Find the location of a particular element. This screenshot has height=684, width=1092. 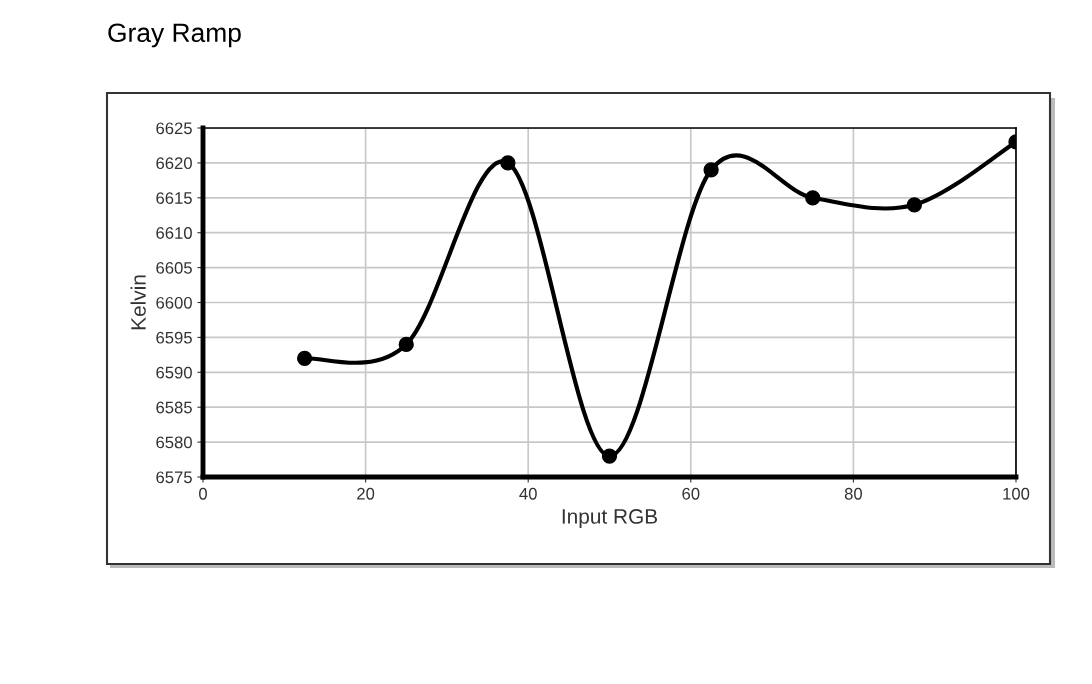

x-axis-title: Input RGB is located at coordinates (610, 518).